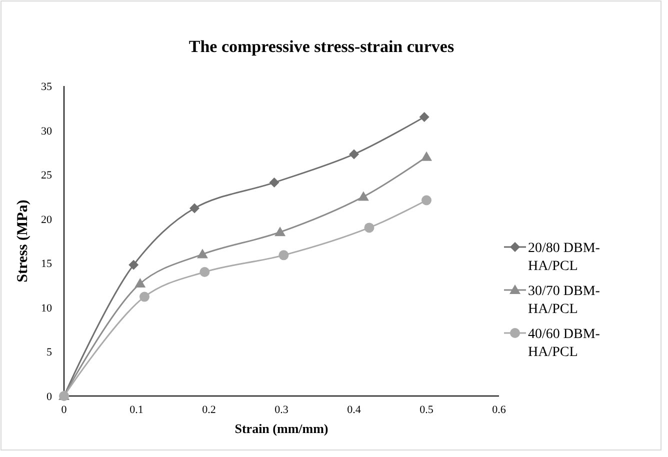 Image resolution: width=668 pixels, height=457 pixels. Describe the element at coordinates (46, 220) in the screenshot. I see `y-tick-label: 20` at that location.